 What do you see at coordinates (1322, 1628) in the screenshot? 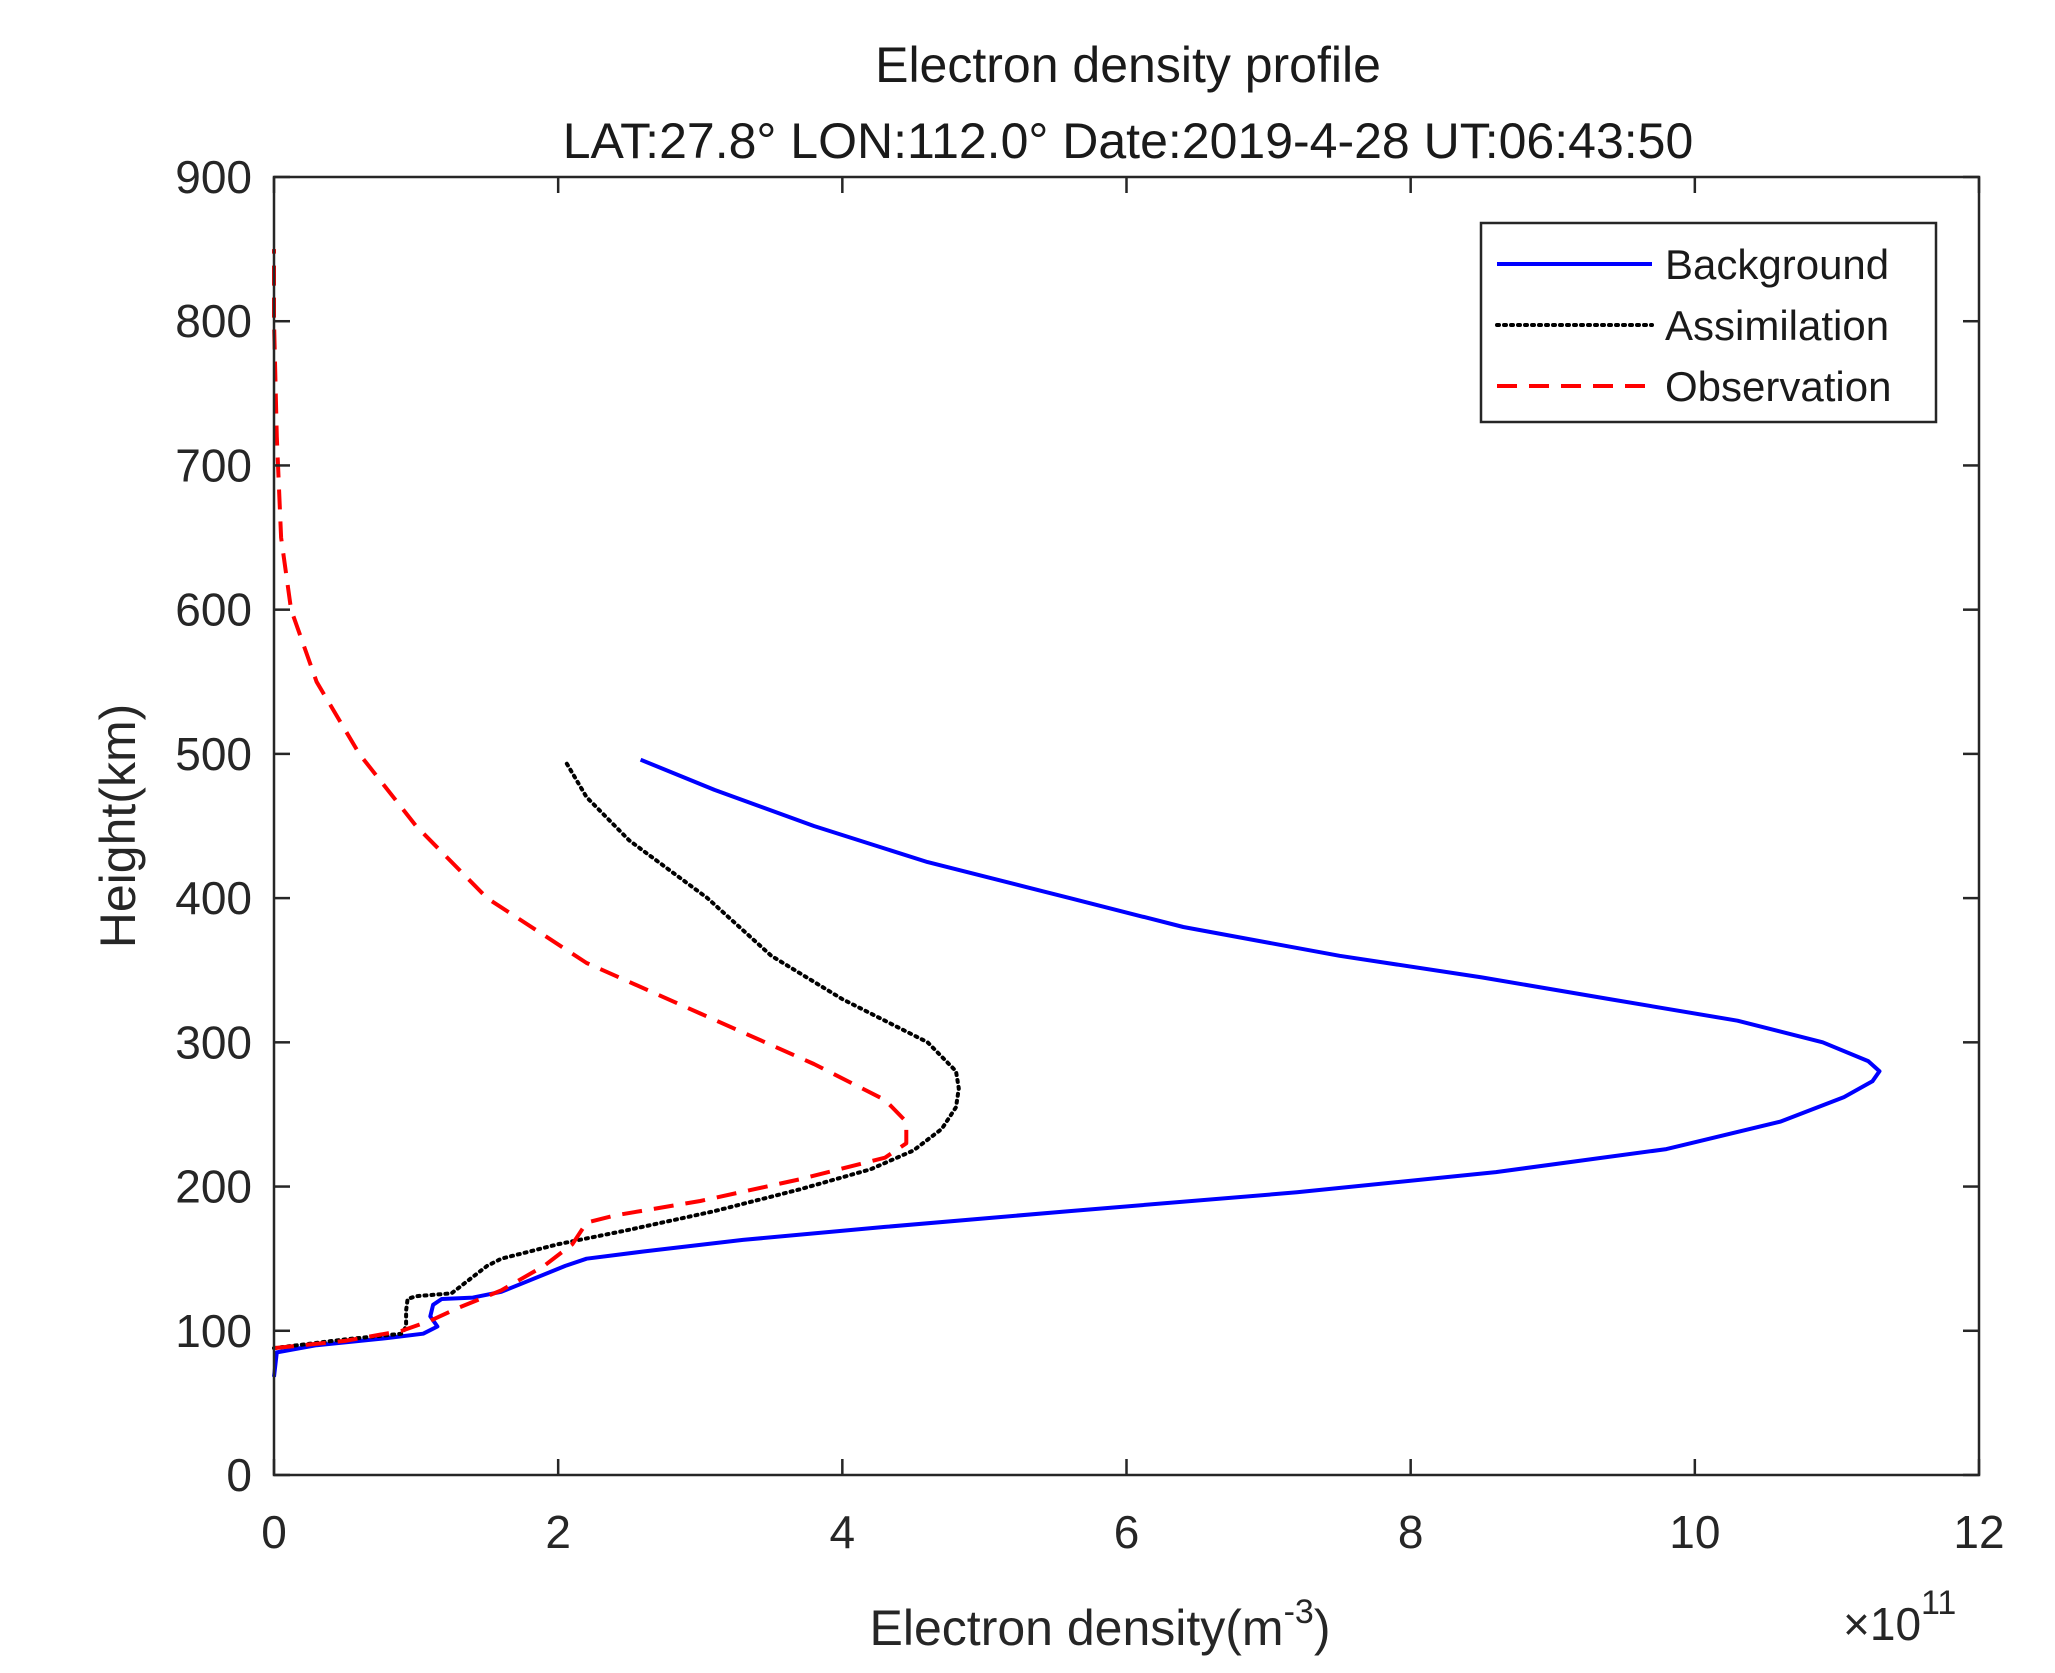
I see `x-axis-label-end: )` at bounding box center [1322, 1628].